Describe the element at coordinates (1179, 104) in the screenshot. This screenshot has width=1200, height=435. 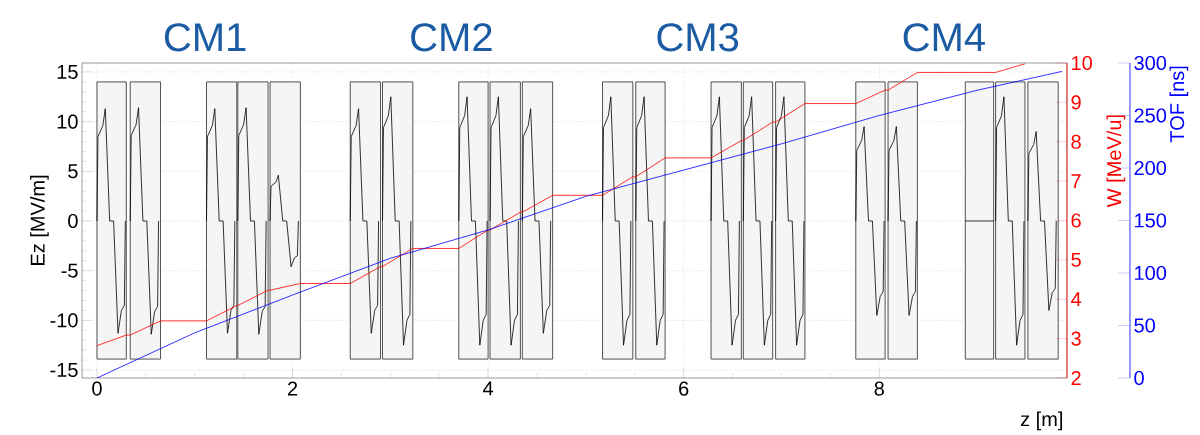
I see `y3-axis-title: TOF [ns]` at that location.